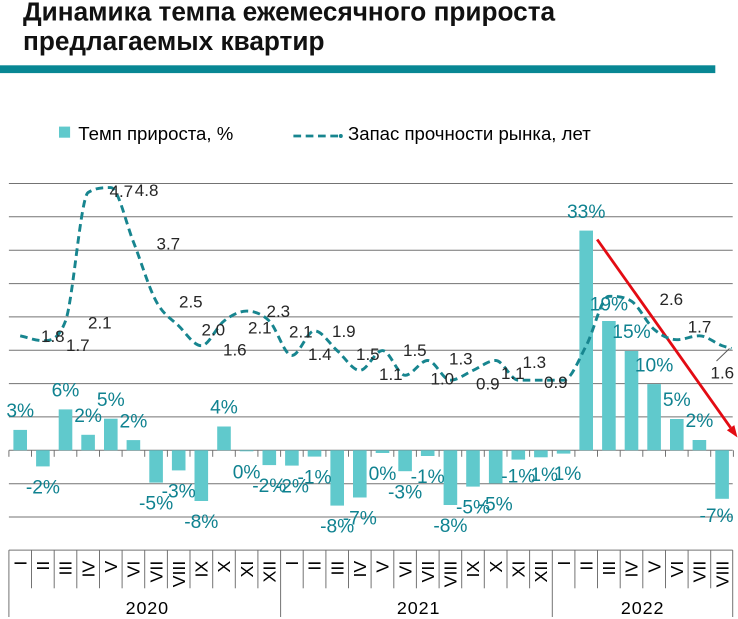 This screenshot has width=738, height=619. Describe the element at coordinates (654, 365) in the screenshot. I see `svg-text: 10%` at that location.